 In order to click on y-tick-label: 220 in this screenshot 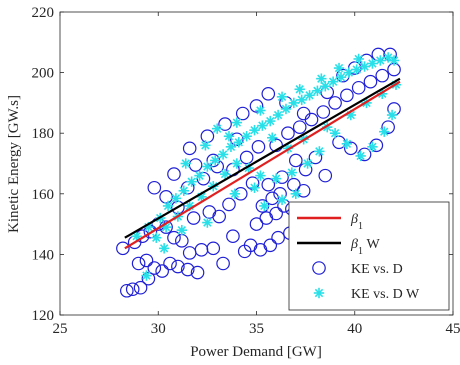, I will do `click(43, 13)`.